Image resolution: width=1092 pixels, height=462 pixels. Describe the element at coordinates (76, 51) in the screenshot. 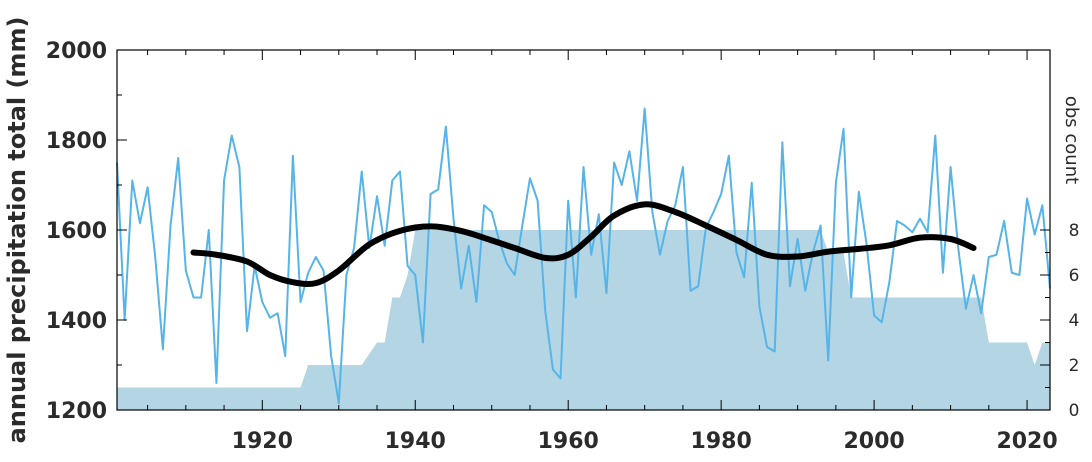

I see `y-tick-label: 2000` at that location.